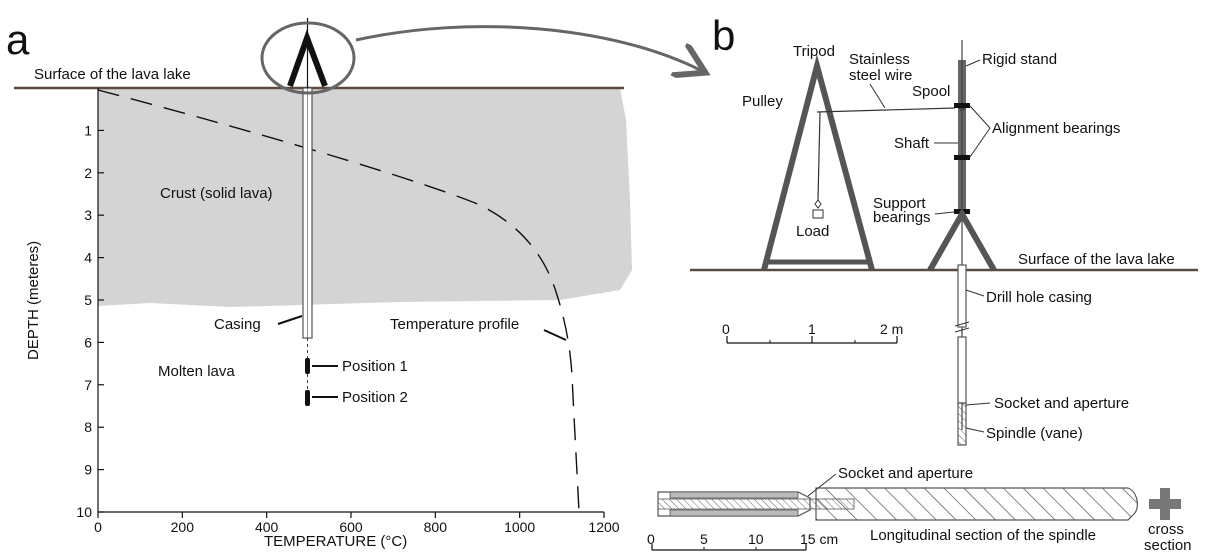 The image size is (1208, 554). I want to click on y-tick-label: 2, so click(88, 173).